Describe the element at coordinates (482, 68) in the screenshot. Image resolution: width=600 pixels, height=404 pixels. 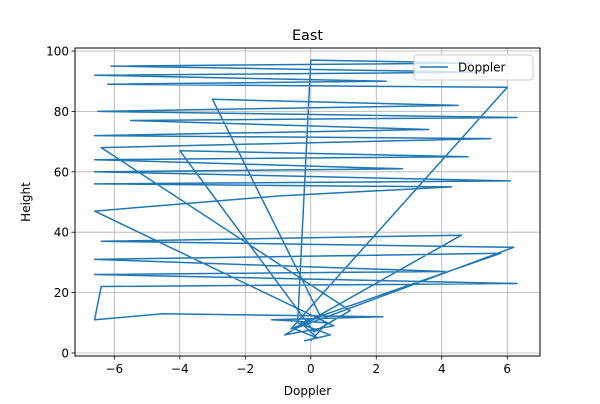
I see `legend-label: Doppler` at that location.